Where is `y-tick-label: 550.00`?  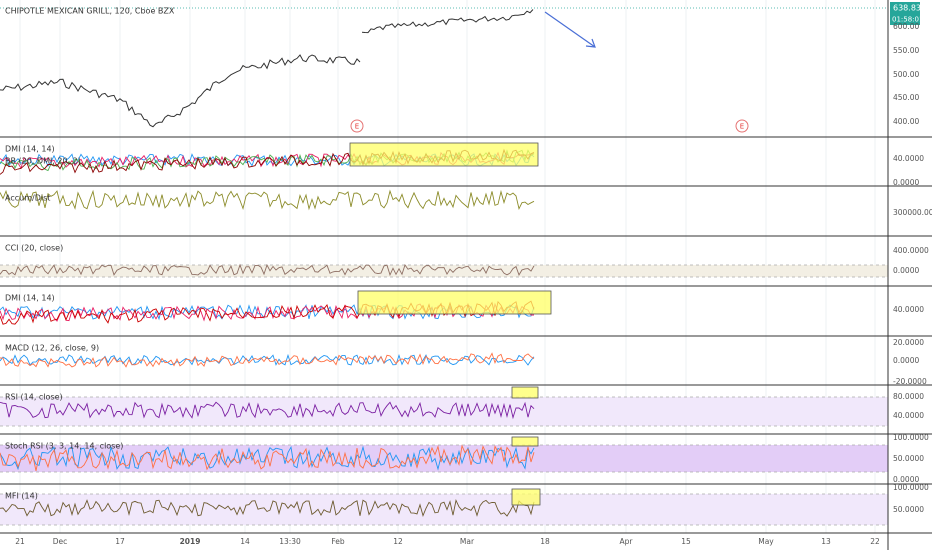
y-tick-label: 550.00 is located at coordinates (906, 50).